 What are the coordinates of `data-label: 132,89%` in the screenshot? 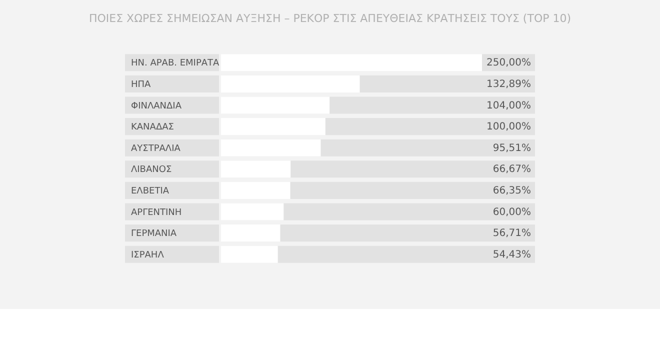 It's located at (508, 84).